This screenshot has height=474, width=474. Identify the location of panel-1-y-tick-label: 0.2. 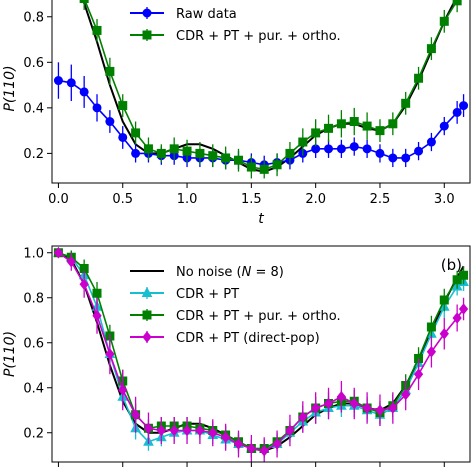
(33, 154).